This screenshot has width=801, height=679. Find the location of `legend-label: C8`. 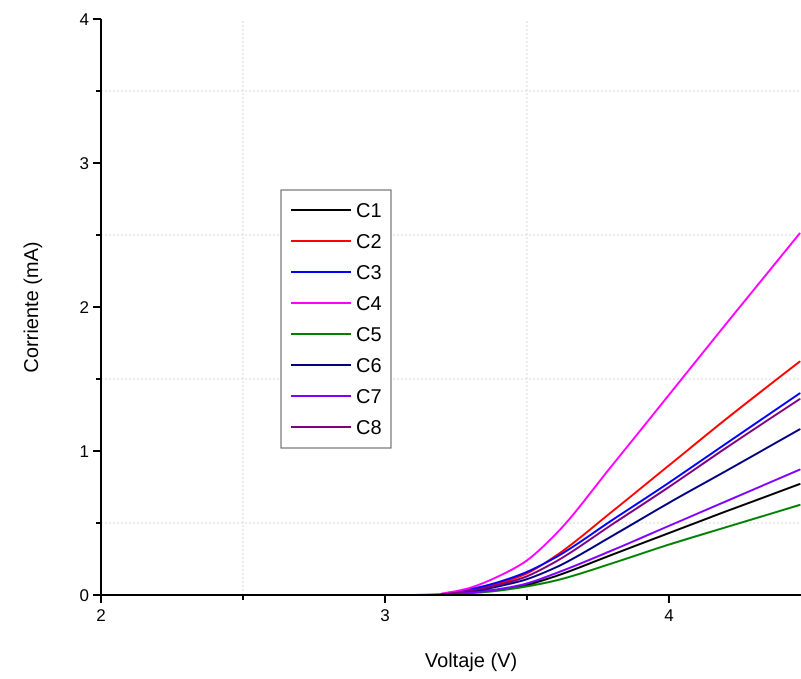

legend-label: C8 is located at coordinates (369, 428).